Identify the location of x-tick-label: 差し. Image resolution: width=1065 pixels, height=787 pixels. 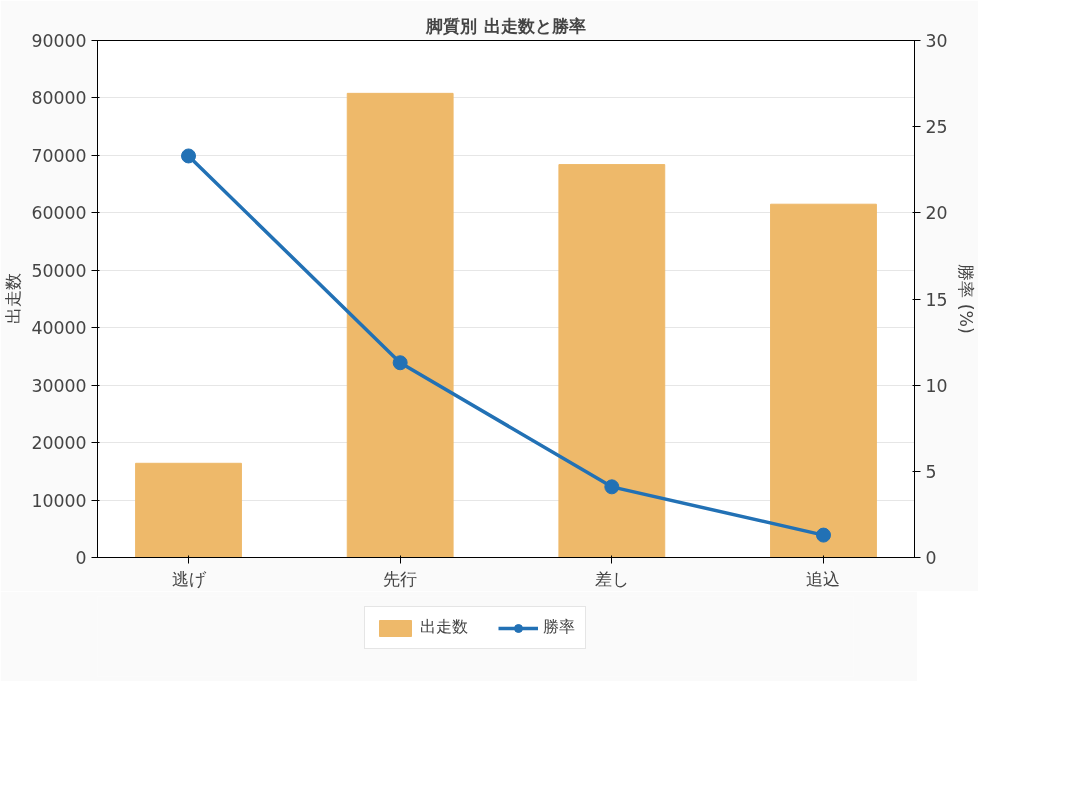
(611, 578).